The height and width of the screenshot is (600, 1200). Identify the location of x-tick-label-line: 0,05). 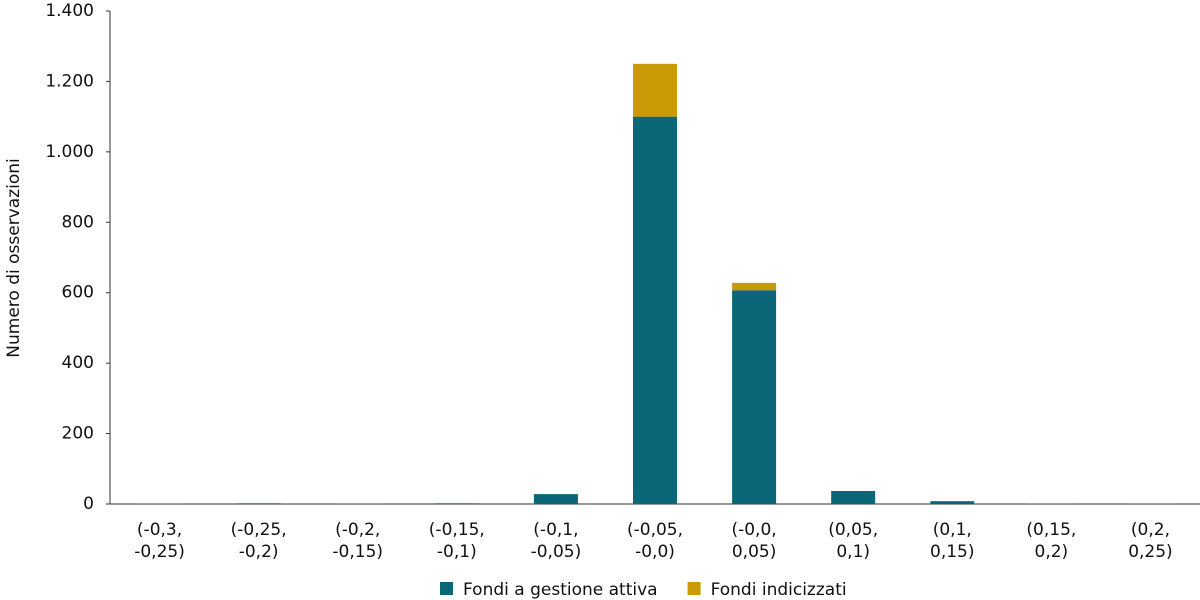
(754, 552).